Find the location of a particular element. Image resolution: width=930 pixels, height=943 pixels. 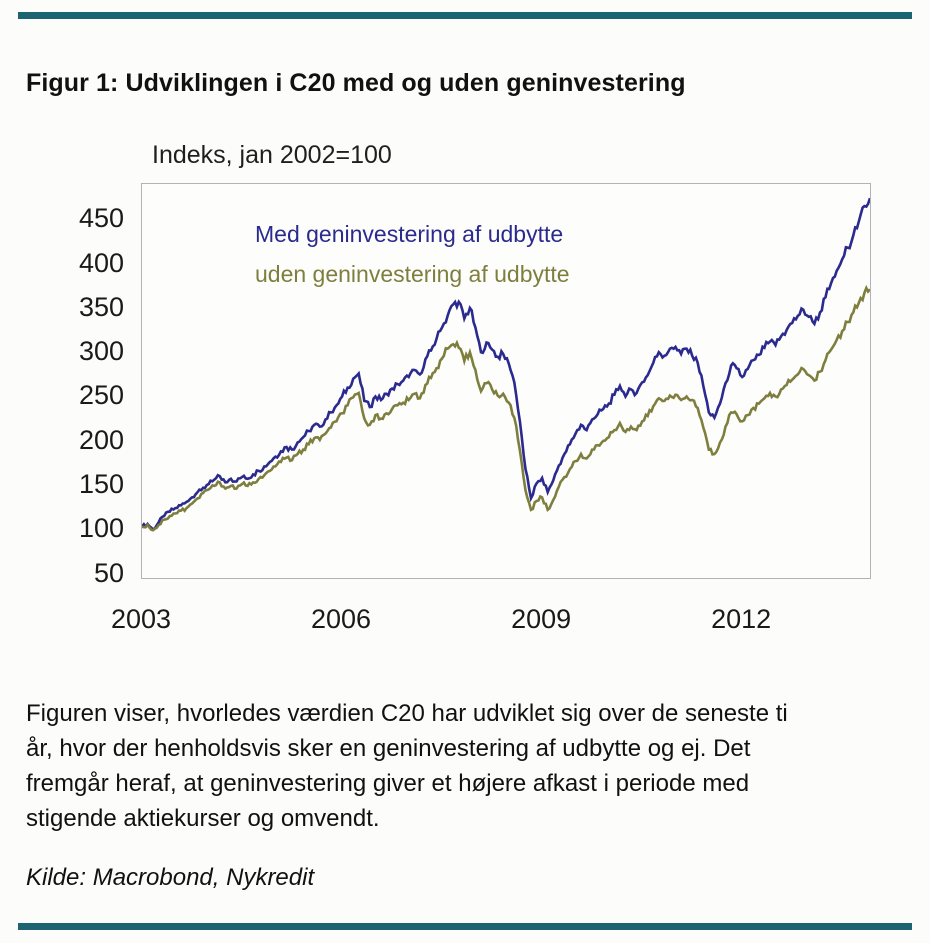

y-tick-label: 100 is located at coordinates (101, 528).